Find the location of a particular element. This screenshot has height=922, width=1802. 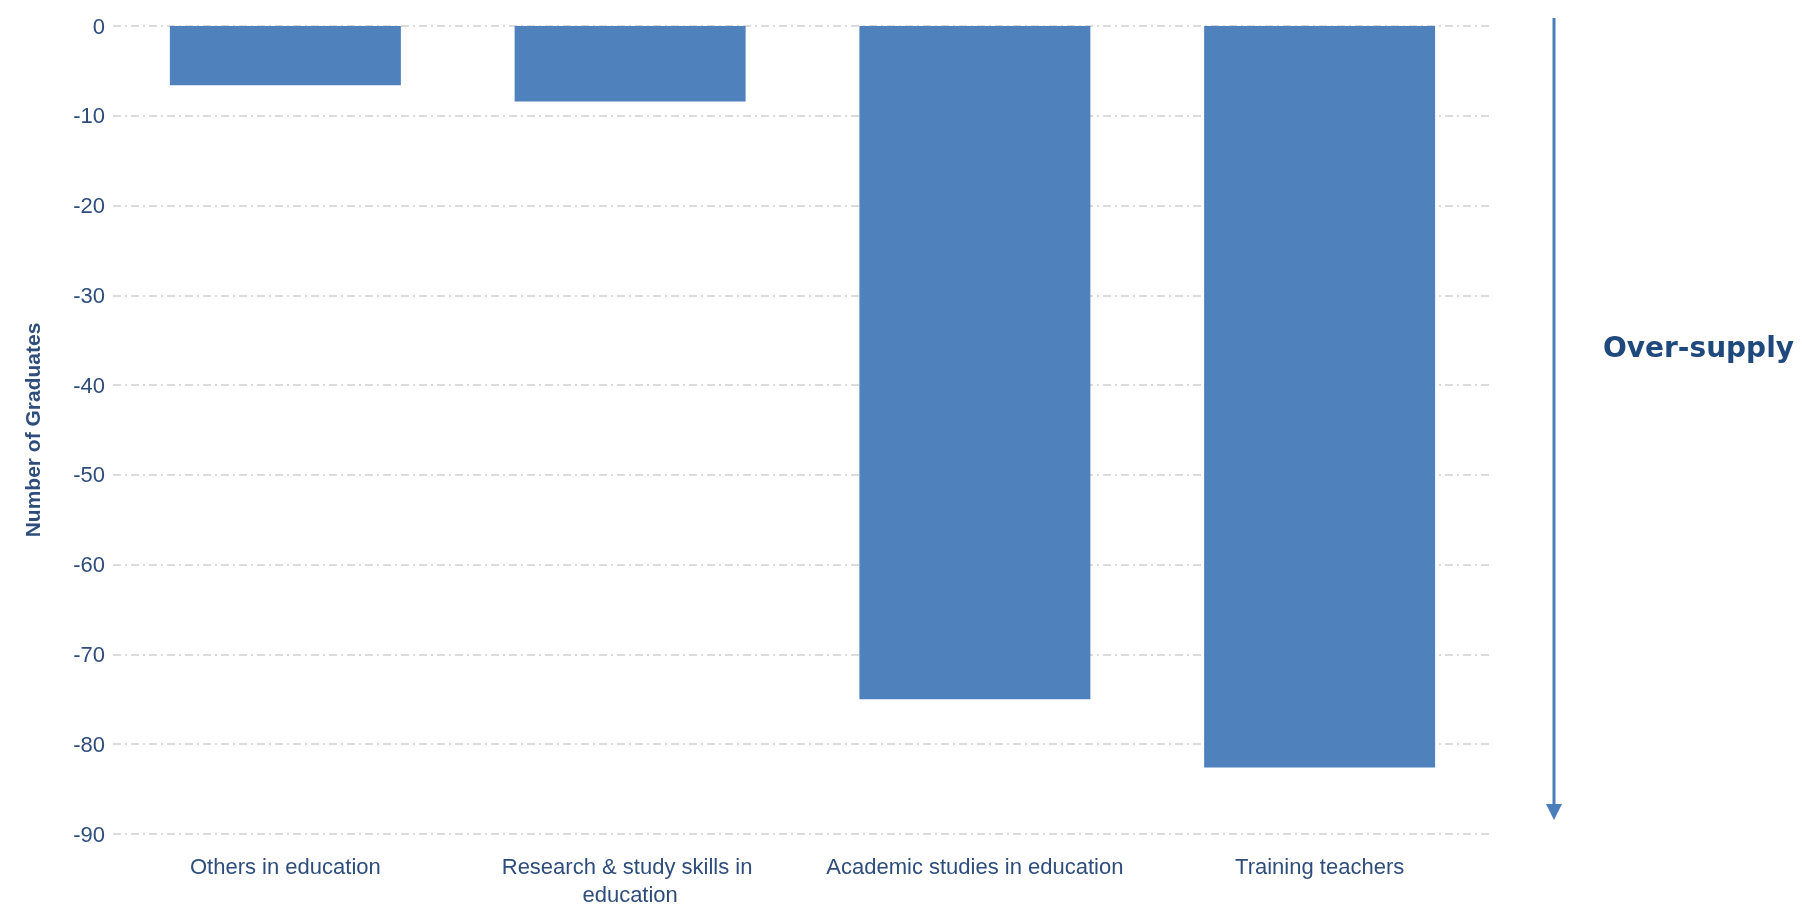

x-tick-label: Academic studies in education is located at coordinates (975, 866).